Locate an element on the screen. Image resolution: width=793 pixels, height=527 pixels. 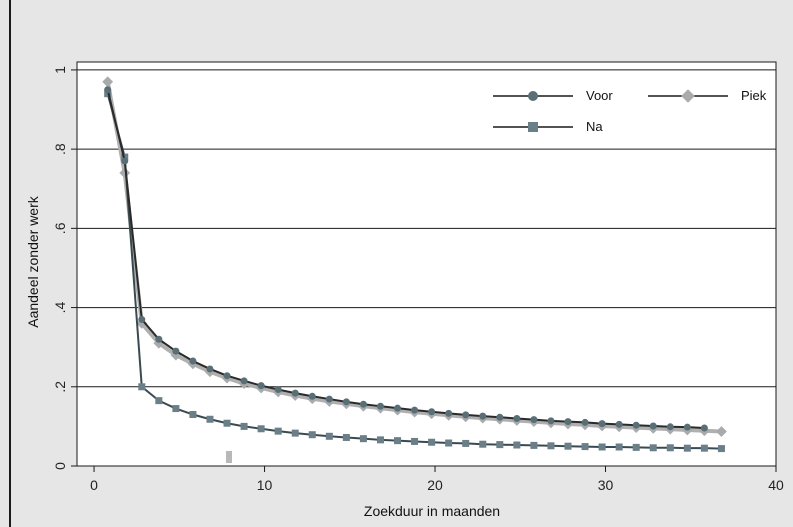
legend-label-piek: Piek is located at coordinates (754, 95).